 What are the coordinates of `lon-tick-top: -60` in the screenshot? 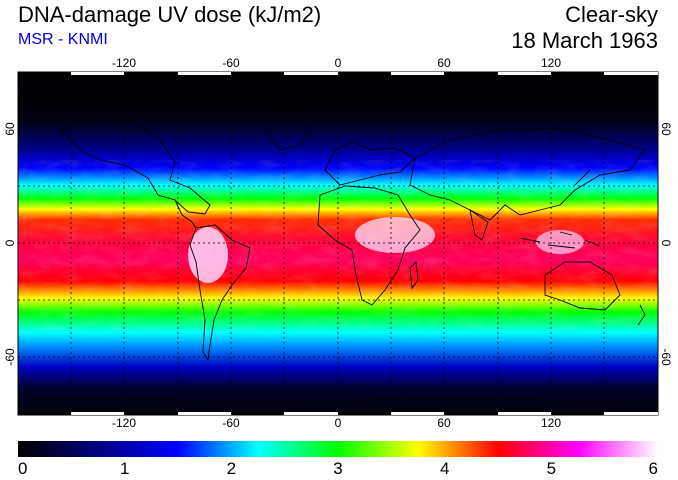 It's located at (231, 63).